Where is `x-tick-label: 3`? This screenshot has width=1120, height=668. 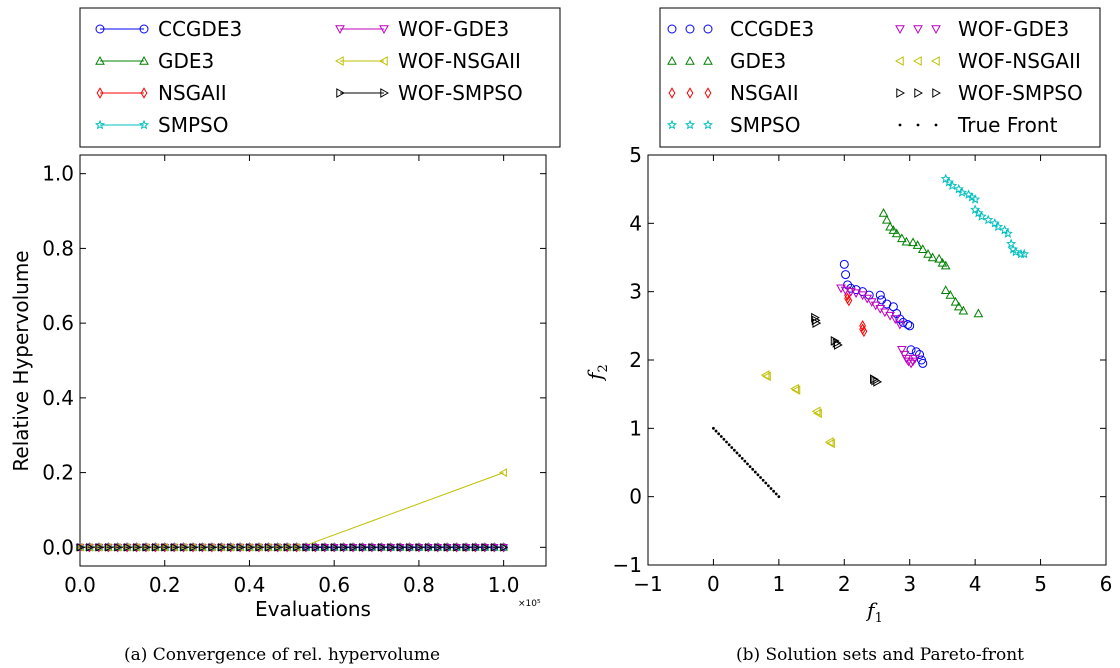
x-tick-label: 3 is located at coordinates (909, 584).